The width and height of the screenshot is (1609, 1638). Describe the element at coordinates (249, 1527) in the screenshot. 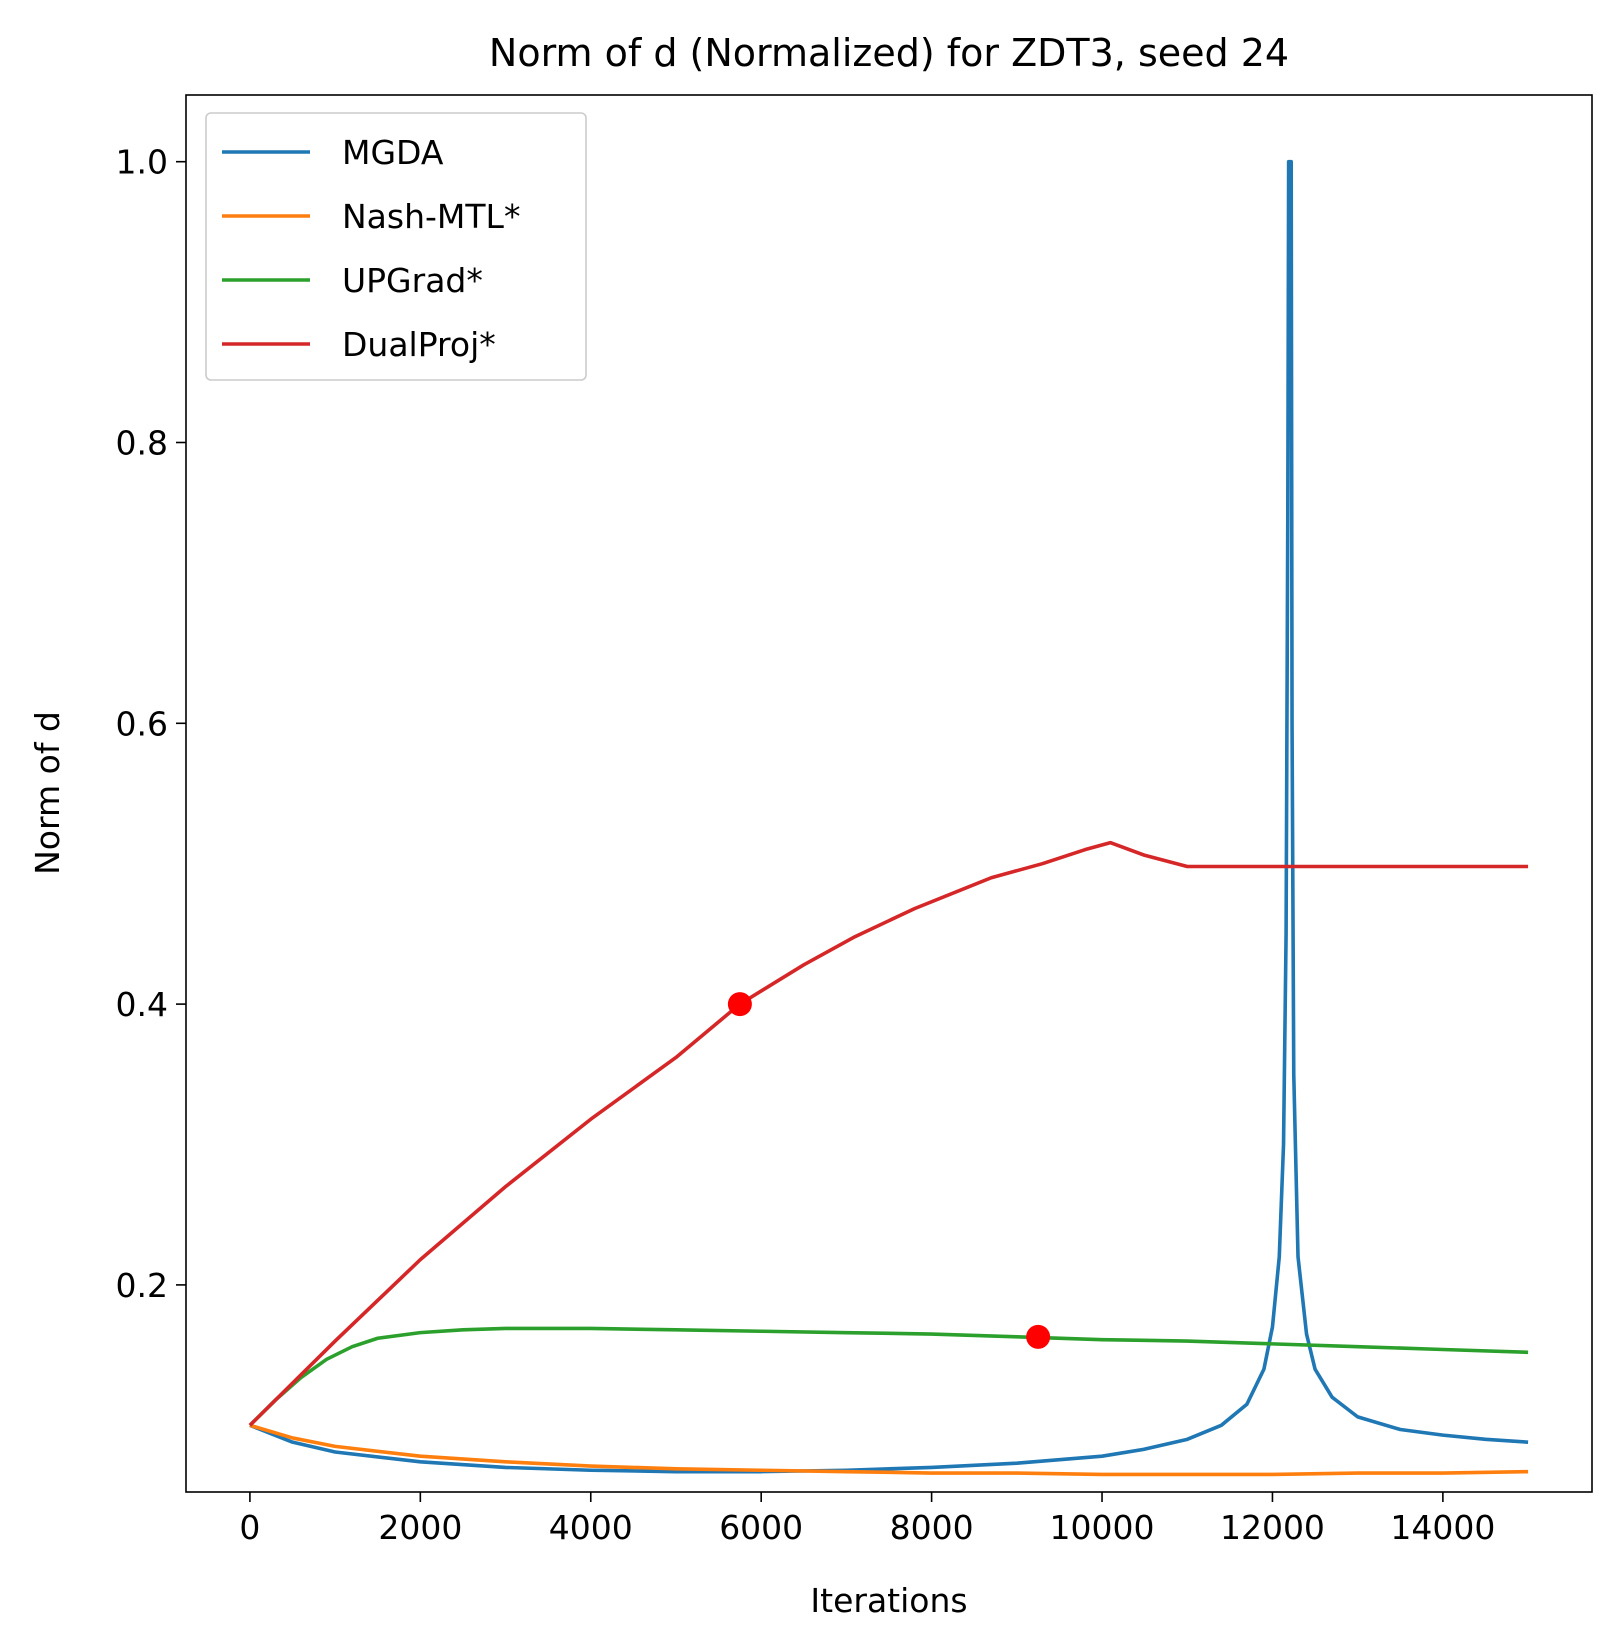

I see `x-tick-label: 0` at that location.